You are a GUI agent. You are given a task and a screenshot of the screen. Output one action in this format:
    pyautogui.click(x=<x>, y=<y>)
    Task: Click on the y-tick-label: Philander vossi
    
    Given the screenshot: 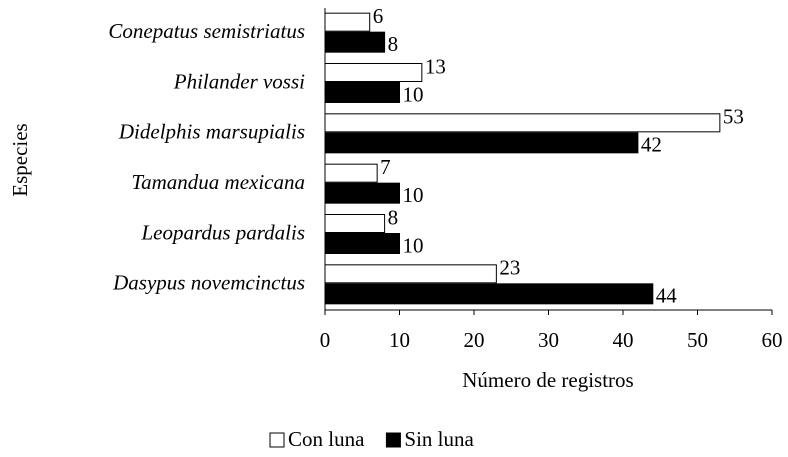 What is the action you would take?
    pyautogui.click(x=239, y=81)
    